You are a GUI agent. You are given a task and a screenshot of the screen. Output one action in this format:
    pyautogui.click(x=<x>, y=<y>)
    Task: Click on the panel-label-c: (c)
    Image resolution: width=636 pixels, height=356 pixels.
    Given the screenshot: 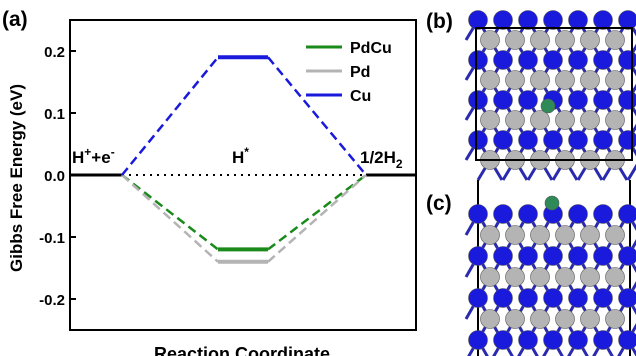 What is the action you would take?
    pyautogui.click(x=439, y=203)
    